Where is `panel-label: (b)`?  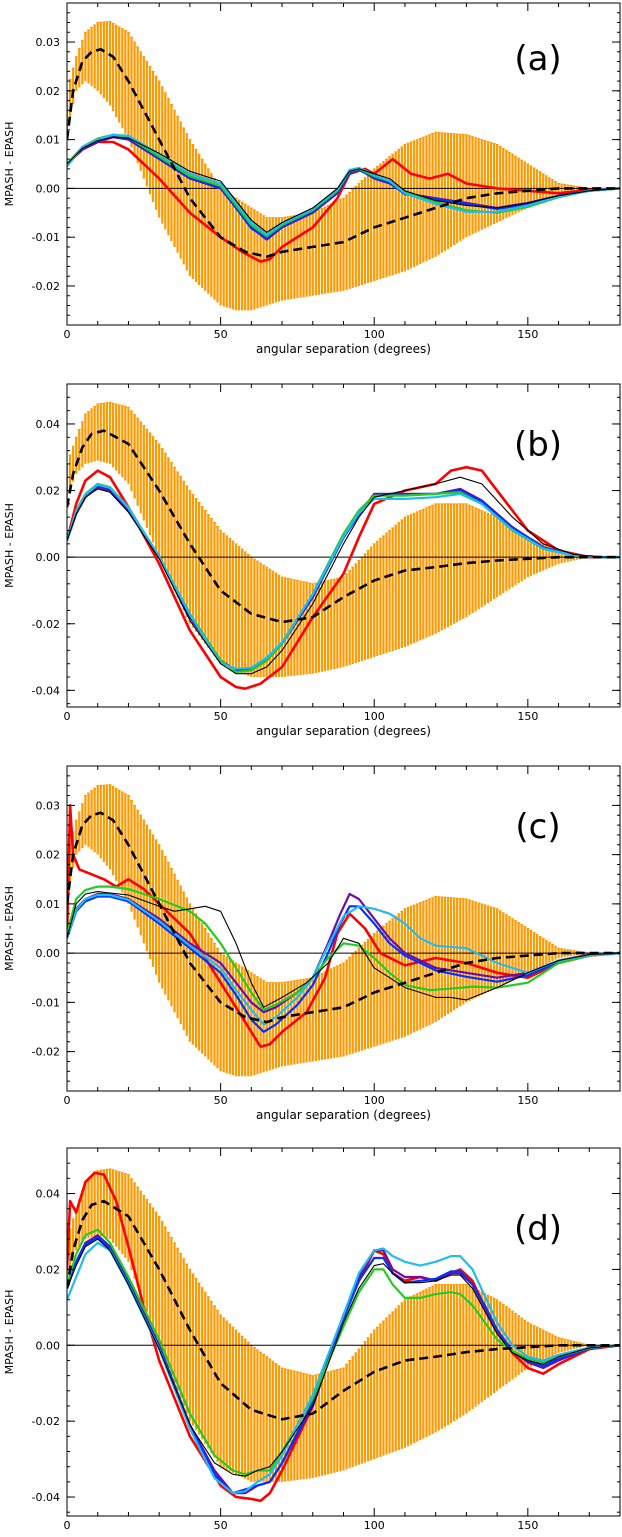
panel-label: (b) is located at coordinates (538, 445).